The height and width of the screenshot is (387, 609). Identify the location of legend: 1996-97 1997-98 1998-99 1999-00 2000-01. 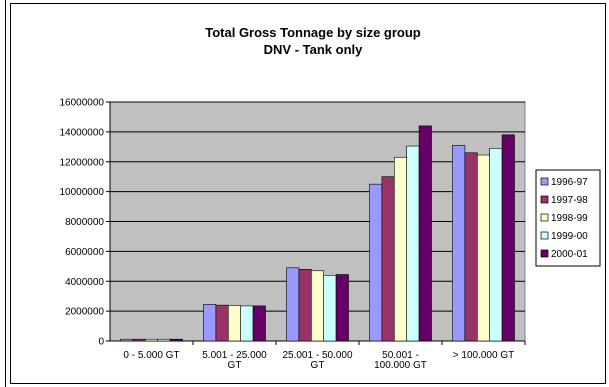
(568, 218).